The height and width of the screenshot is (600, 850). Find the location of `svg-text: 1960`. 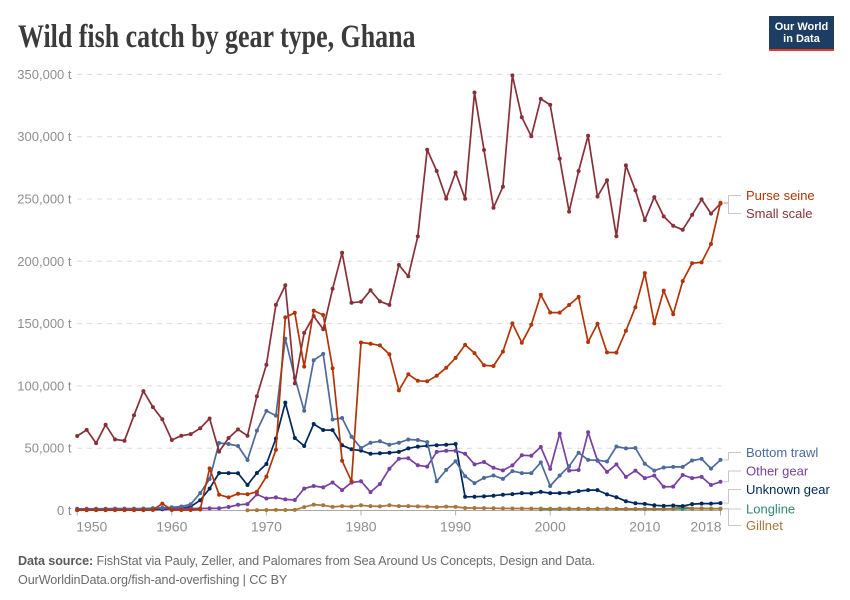

svg-text: 1960 is located at coordinates (171, 527).